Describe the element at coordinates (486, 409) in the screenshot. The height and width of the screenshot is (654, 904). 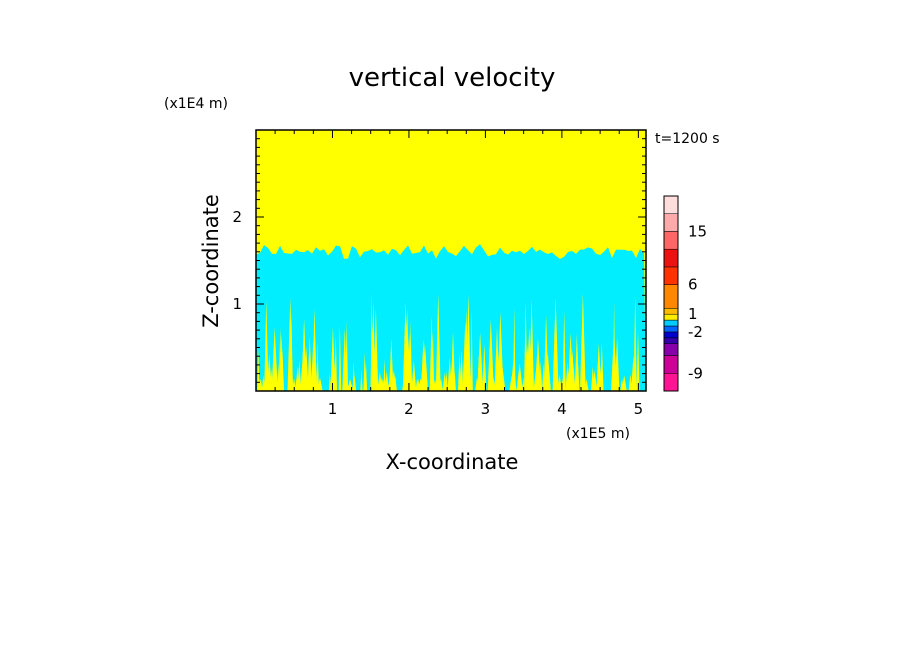
I see `x-tick-label: 3` at that location.